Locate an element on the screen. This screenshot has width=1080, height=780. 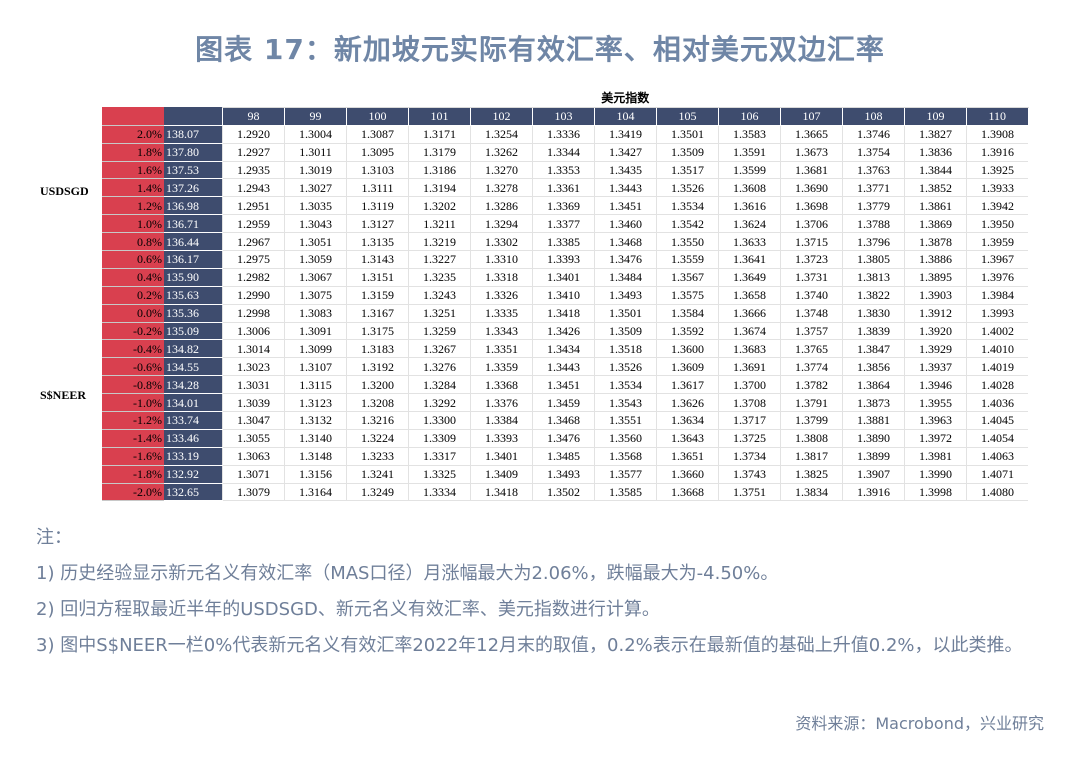
usdsgd-value-cell: 1.3401 is located at coordinates (501, 456).